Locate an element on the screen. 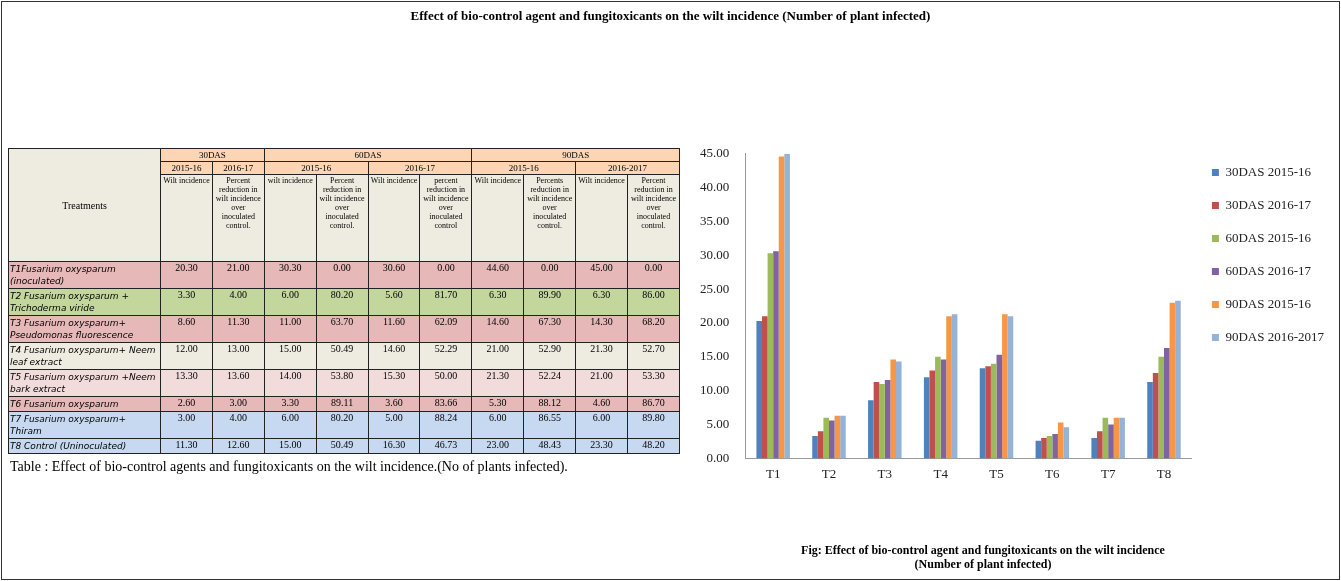  data-label: 30.30 is located at coordinates (290, 275).